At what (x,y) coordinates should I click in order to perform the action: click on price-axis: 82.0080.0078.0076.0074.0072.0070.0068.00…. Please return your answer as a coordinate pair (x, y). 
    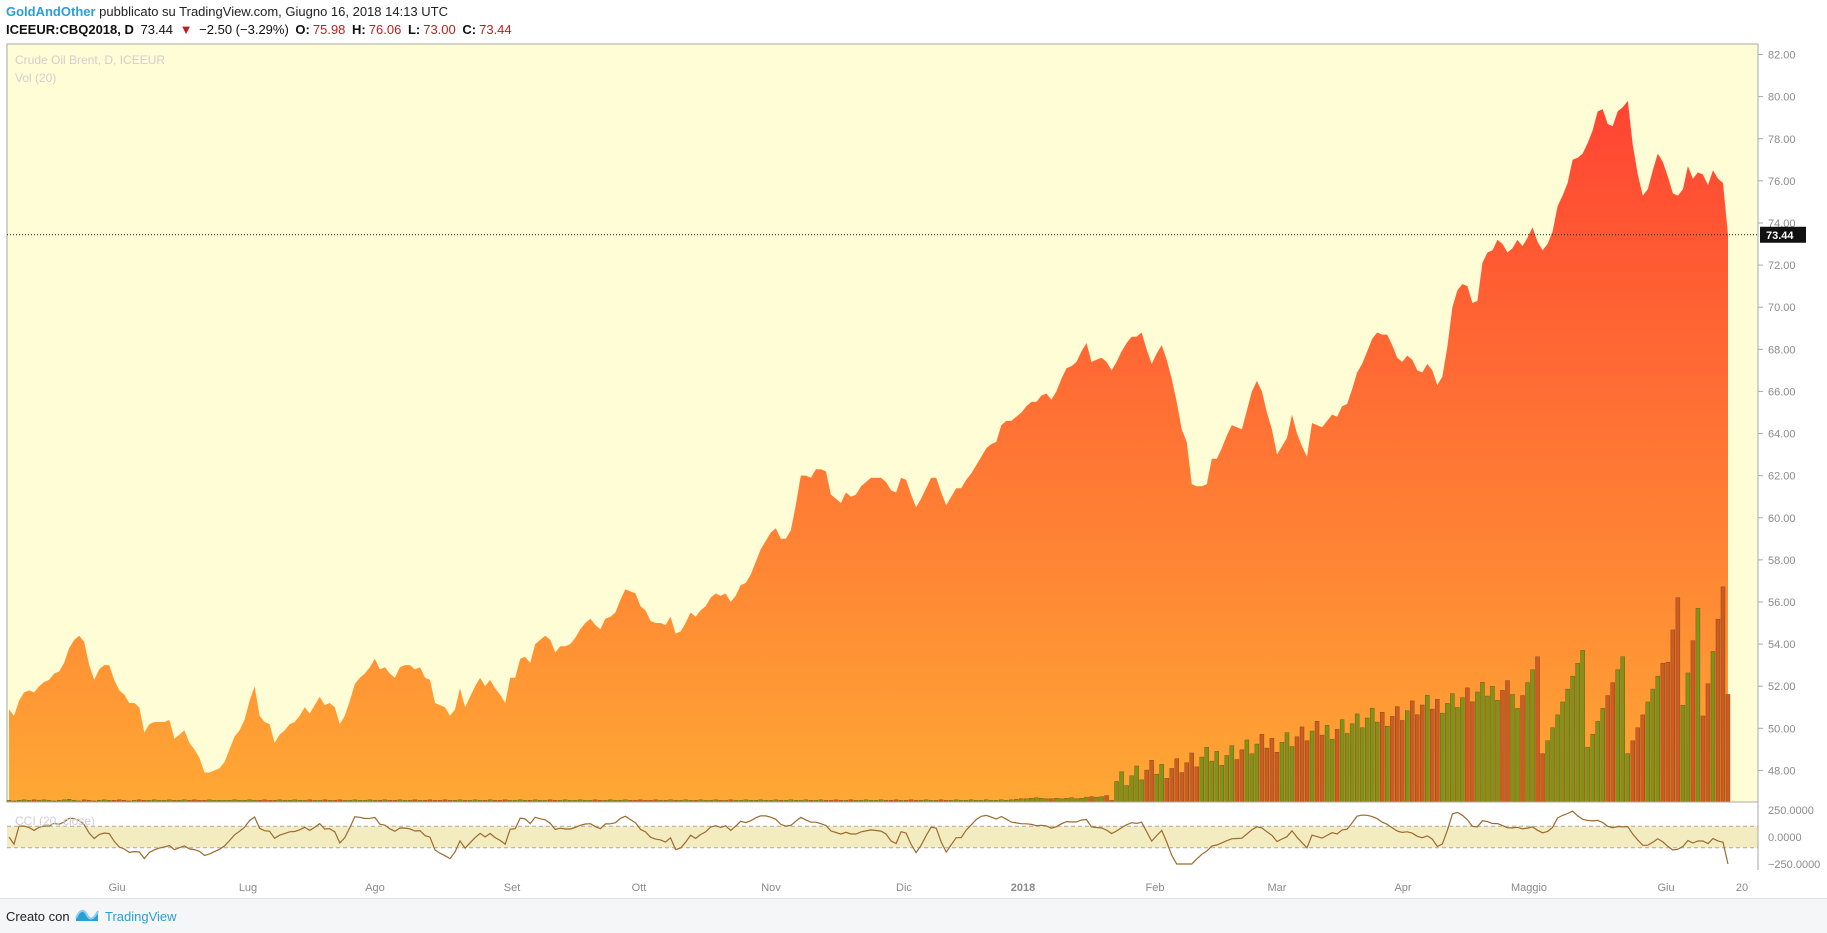
    Looking at the image, I should click on (1776, 457).